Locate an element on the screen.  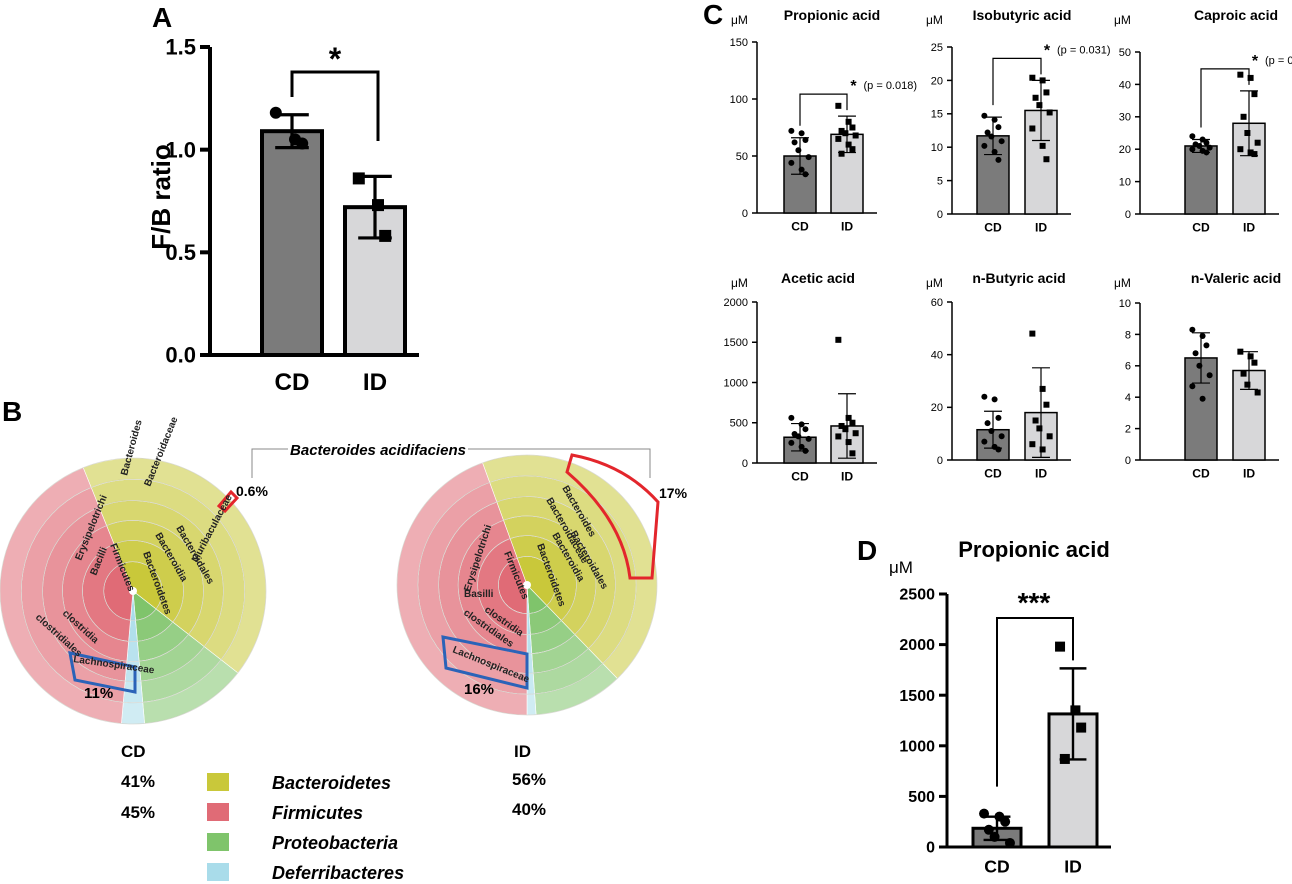
panel-c-1-xtick-cd: CD is located at coordinates (993, 228).